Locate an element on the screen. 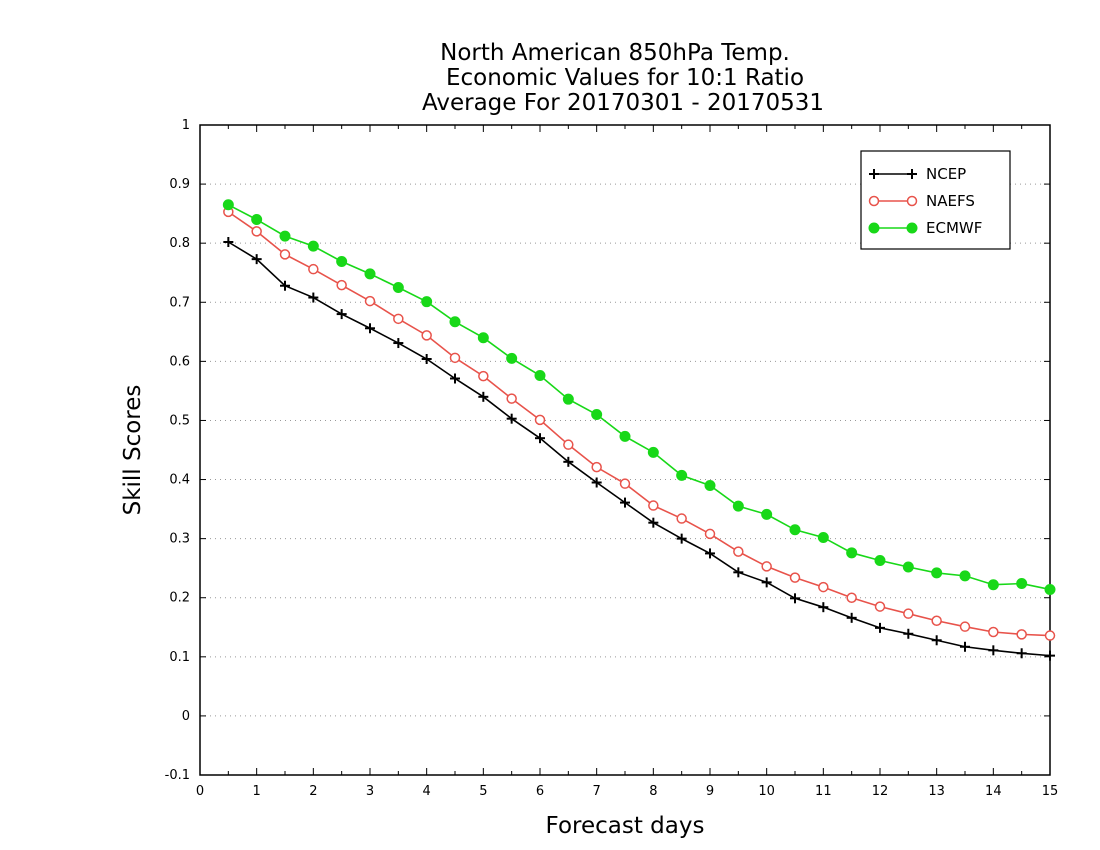  x-tick-label: 9 is located at coordinates (710, 791).